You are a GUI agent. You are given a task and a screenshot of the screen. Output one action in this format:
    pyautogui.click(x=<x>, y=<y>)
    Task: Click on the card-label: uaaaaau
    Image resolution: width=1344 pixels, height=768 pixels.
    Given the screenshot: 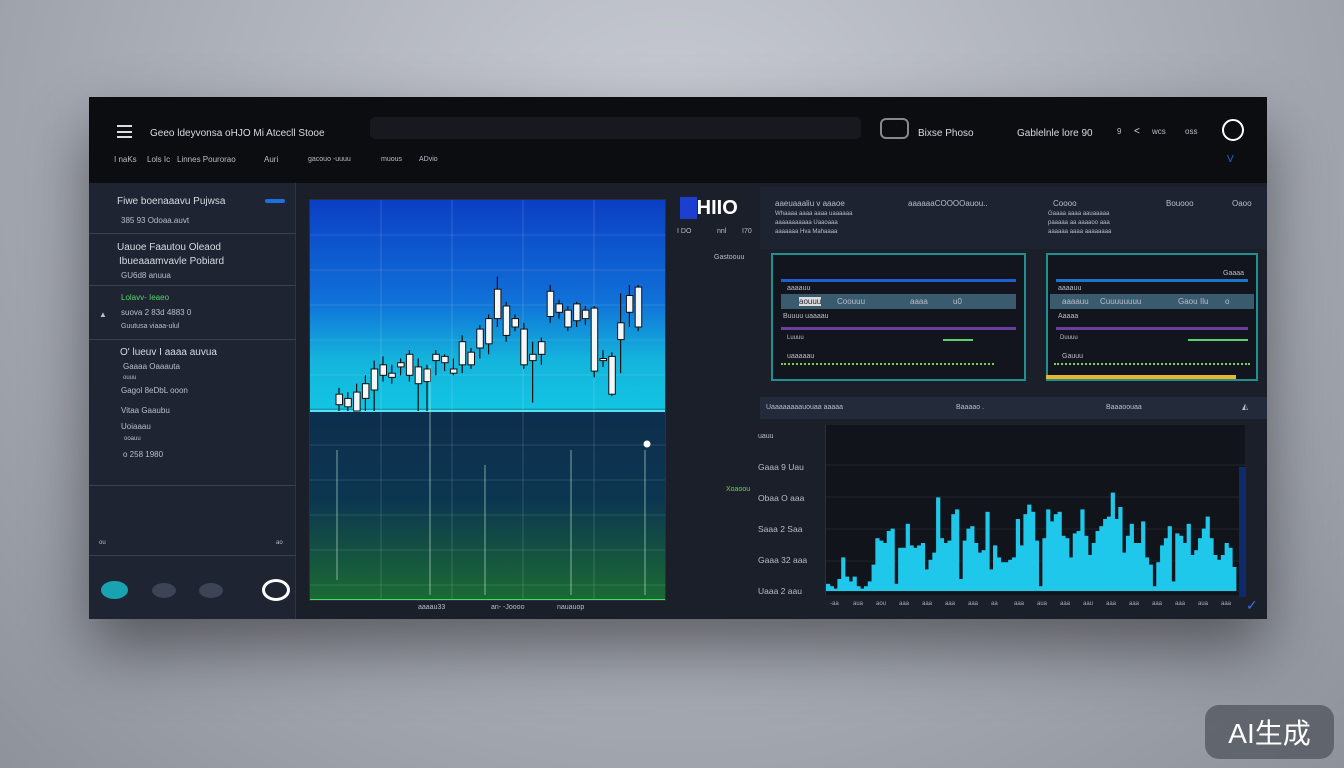 What is the action you would take?
    pyautogui.click(x=801, y=356)
    